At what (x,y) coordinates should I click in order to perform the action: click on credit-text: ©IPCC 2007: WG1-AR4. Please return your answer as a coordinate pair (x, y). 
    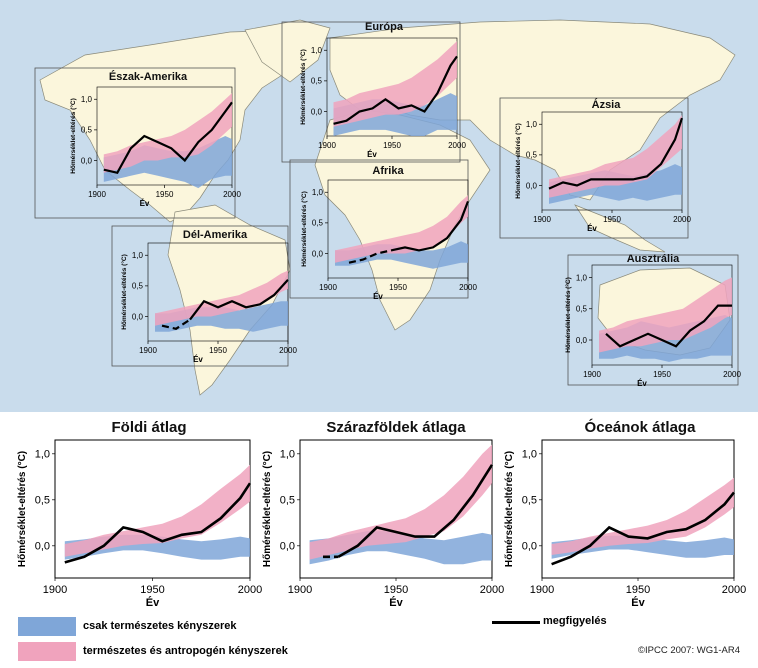
    Looking at the image, I should click on (689, 650).